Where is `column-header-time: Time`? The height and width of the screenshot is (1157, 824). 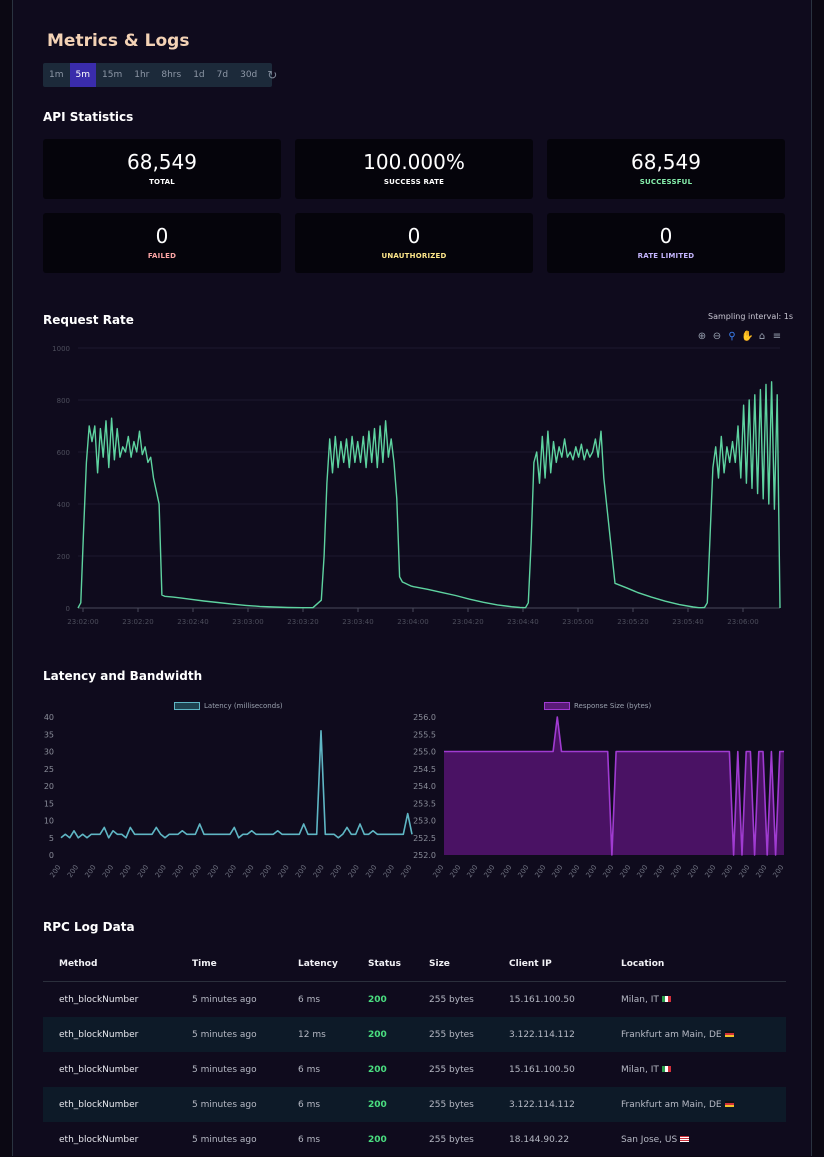
column-header-time: Time is located at coordinates (245, 964).